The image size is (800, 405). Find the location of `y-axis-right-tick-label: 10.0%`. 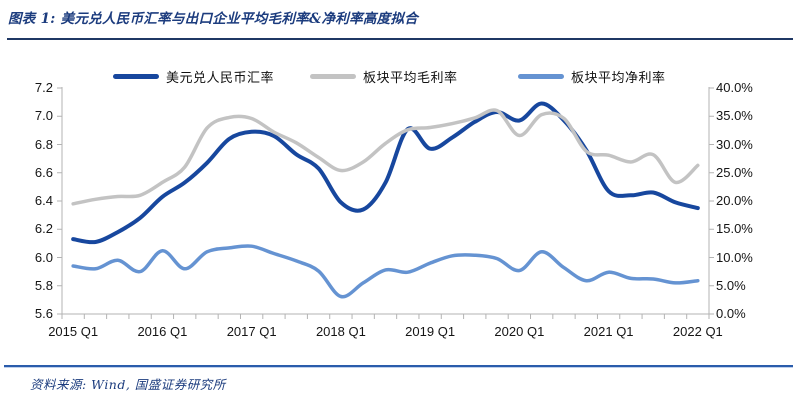

y-axis-right-tick-label: 10.0% is located at coordinates (734, 257).